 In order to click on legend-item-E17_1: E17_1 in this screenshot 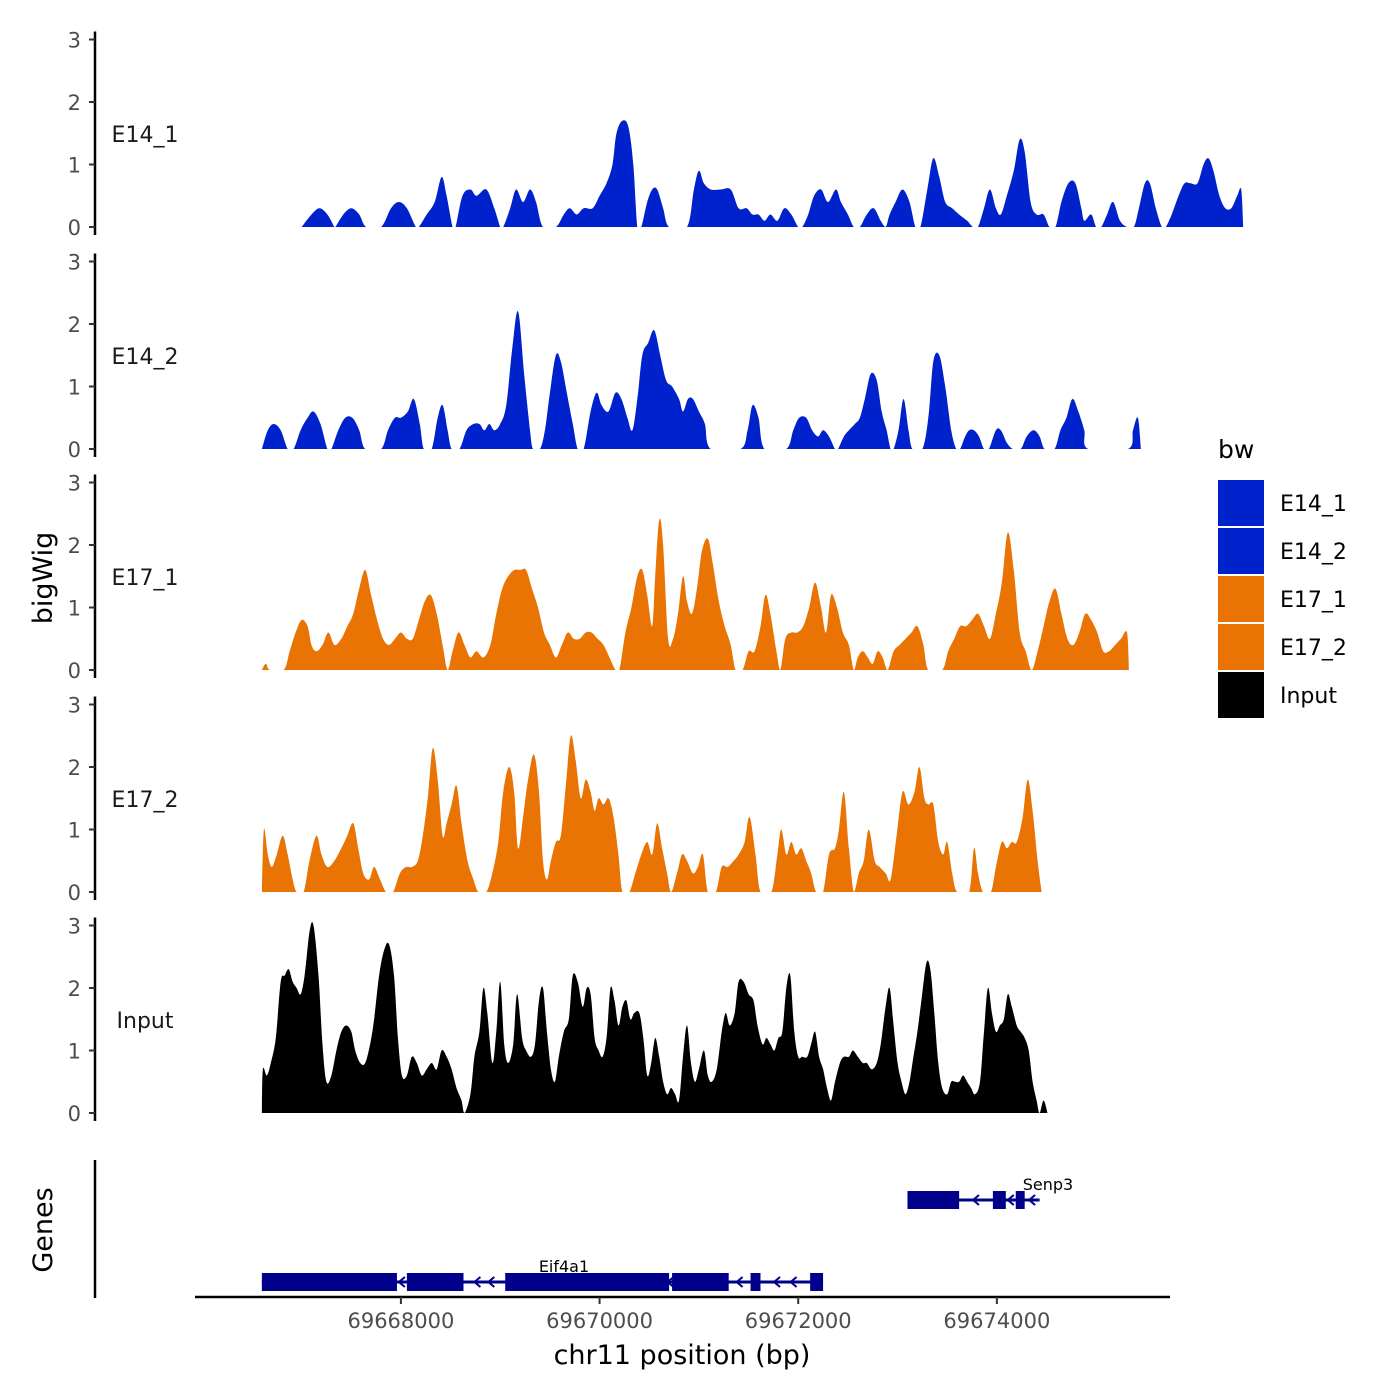, I will do `click(1282, 599)`.